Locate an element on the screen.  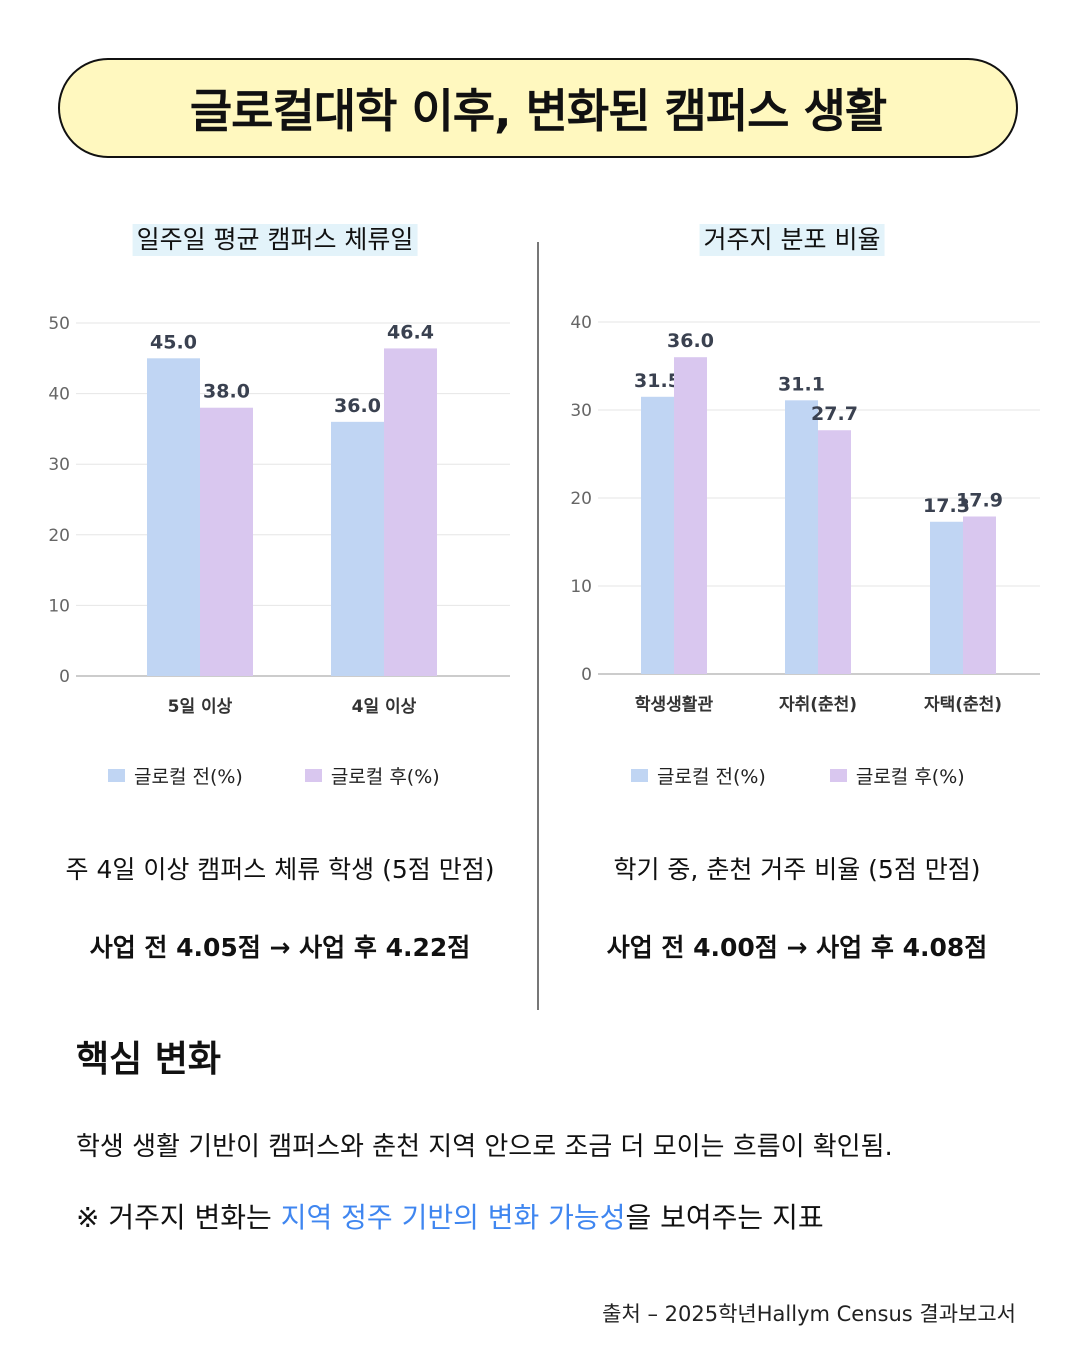
title-banner: 글로컬대학 이후, 변화된 캠퍼스 생활 is located at coordinates (538, 108).